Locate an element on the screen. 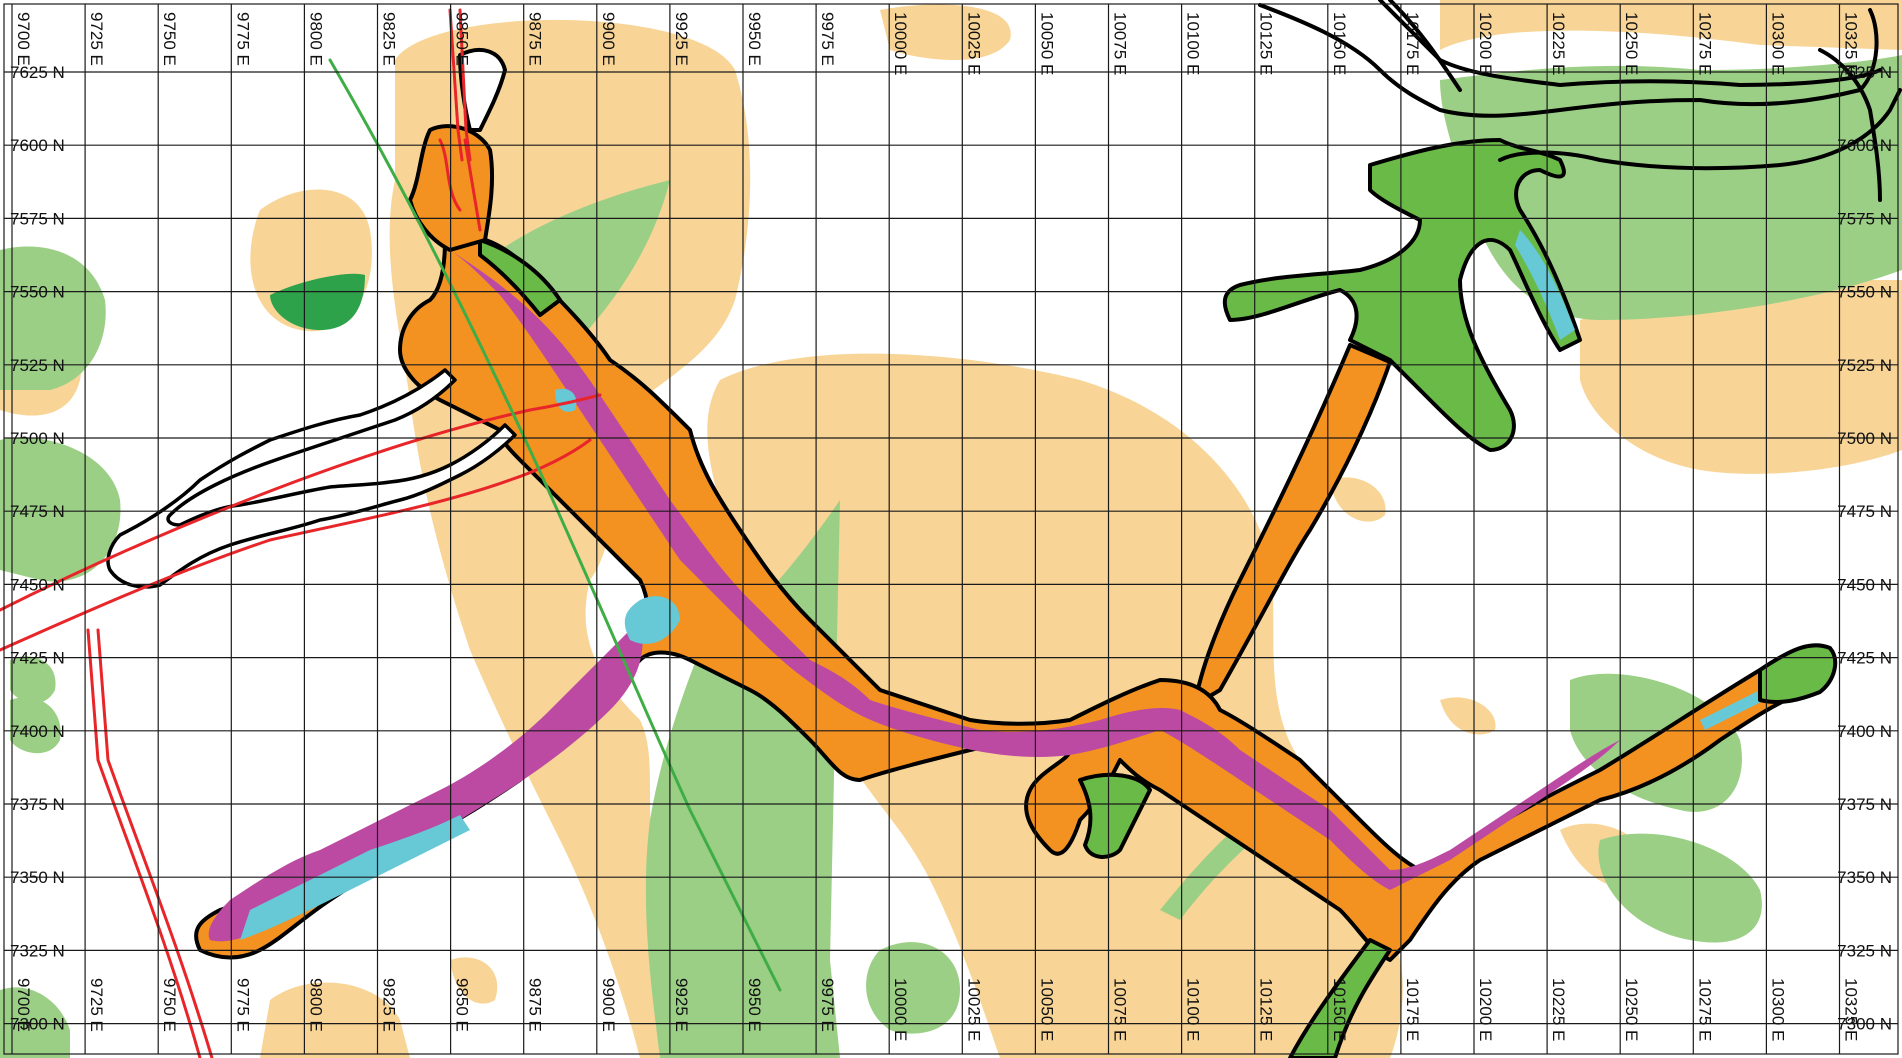 The height and width of the screenshot is (1058, 1902). easting-label-bottom: 9700 E is located at coordinates (23, 1005).